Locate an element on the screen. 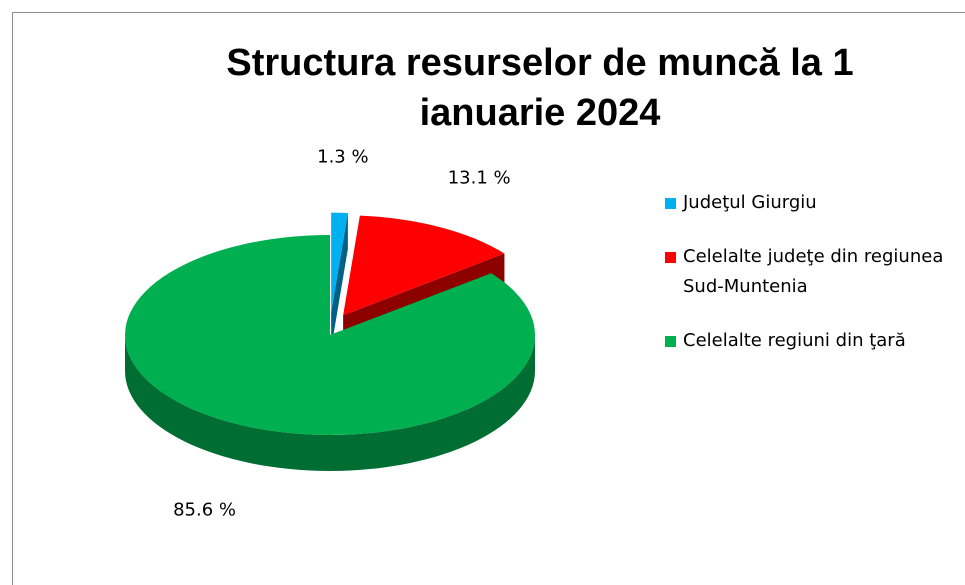 This screenshot has width=965, height=585. legend-label: Judeţul Giurgiu is located at coordinates (750, 202).